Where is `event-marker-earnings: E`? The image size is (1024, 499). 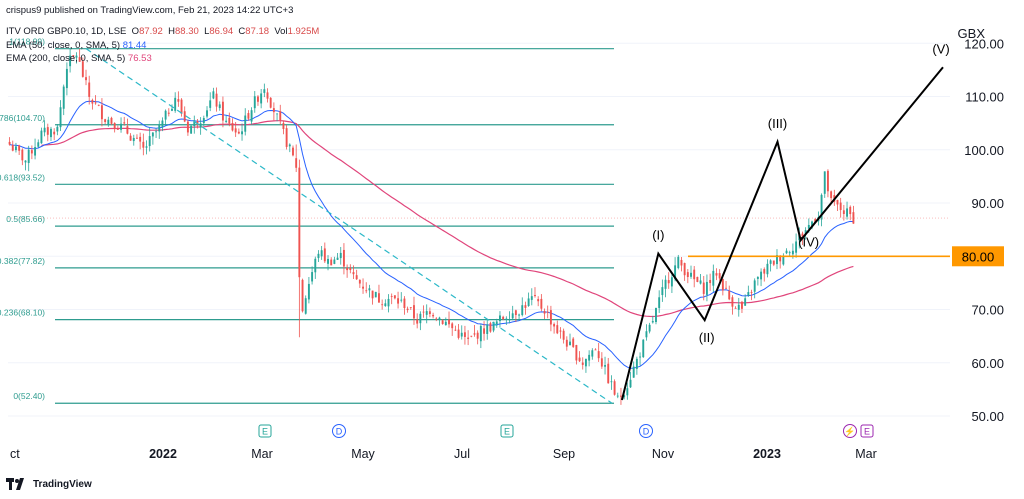
event-marker-earnings: E is located at coordinates (265, 431).